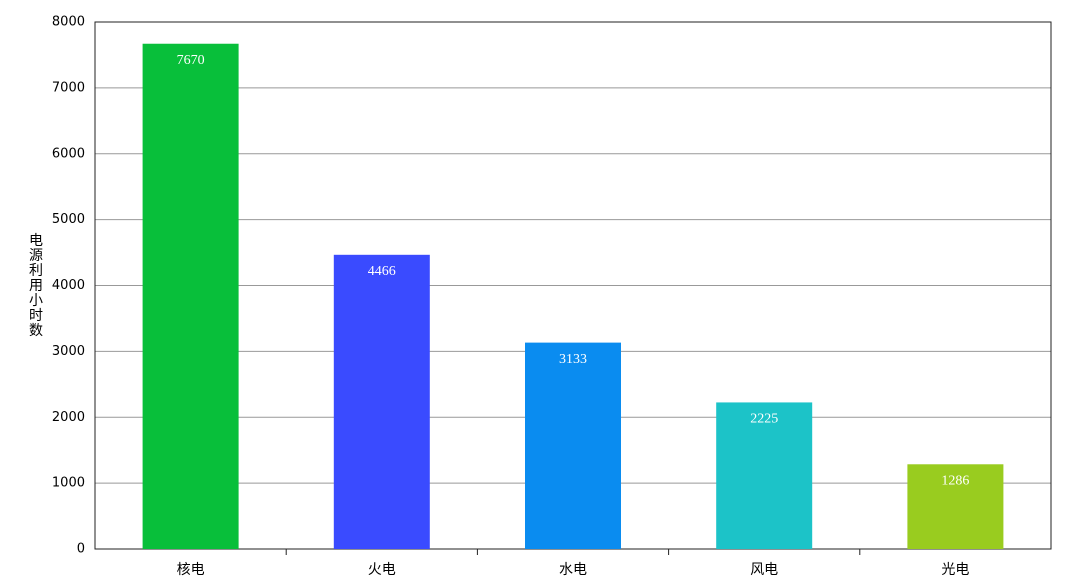 This screenshot has width=1080, height=584. What do you see at coordinates (764, 419) in the screenshot?
I see `value-label: 2225` at bounding box center [764, 419].